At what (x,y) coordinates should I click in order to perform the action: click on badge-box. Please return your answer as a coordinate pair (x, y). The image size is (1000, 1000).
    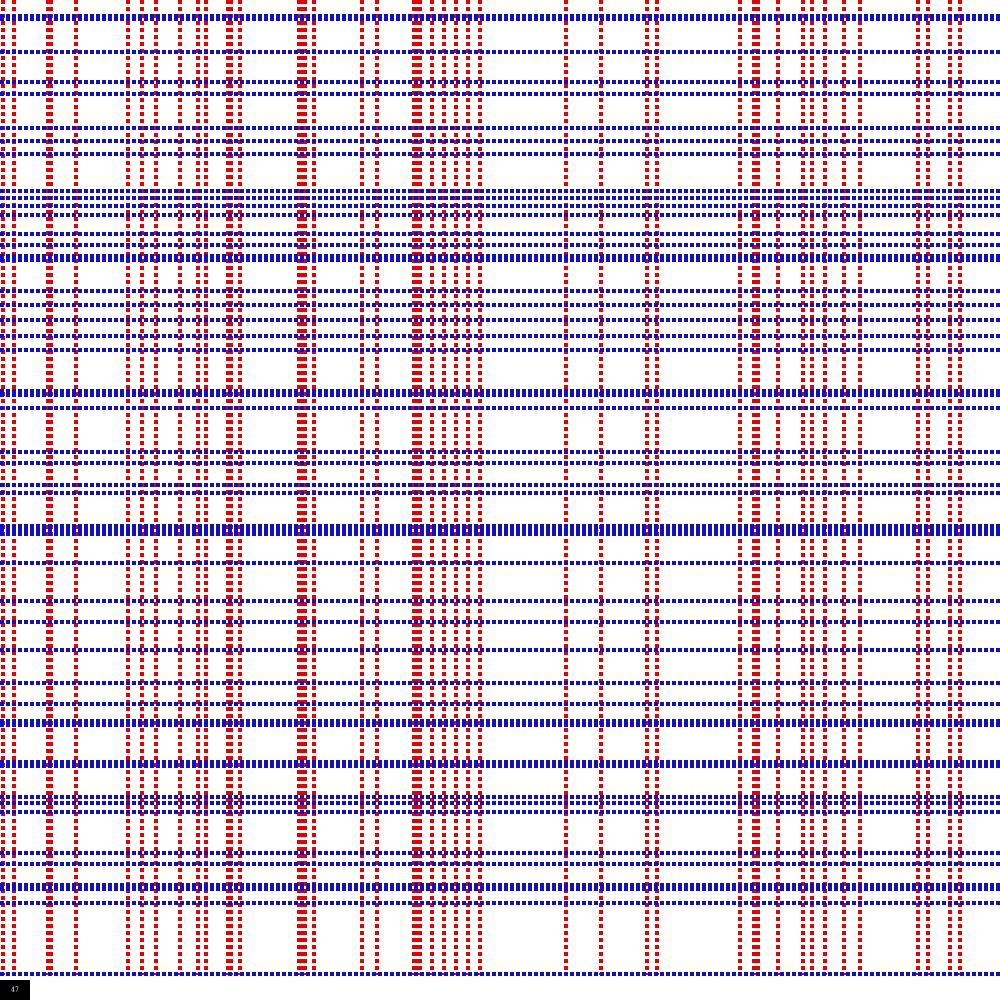
    Looking at the image, I should click on (15, 990).